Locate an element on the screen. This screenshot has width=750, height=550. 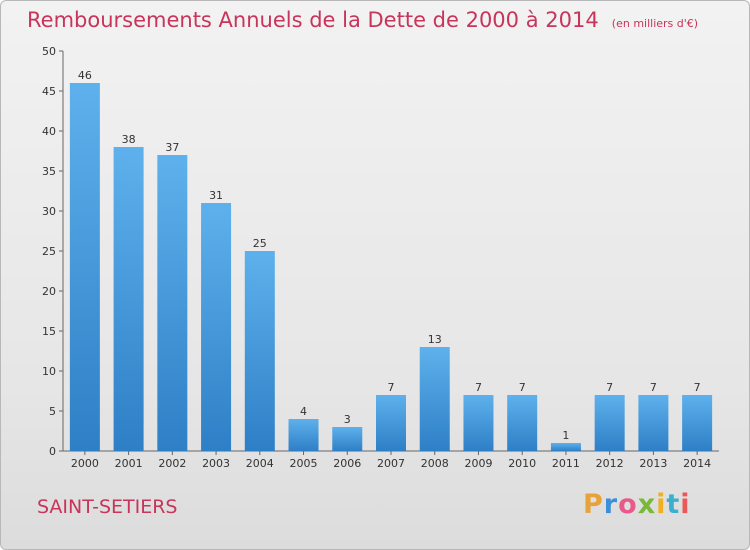
x-tick-label: 2012 is located at coordinates (610, 463).